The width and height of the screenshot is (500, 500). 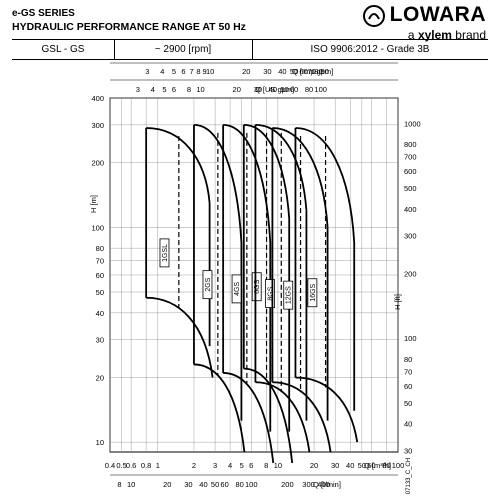 I want to click on imp-gpm-tick-label: 70, so click(x=311, y=71).